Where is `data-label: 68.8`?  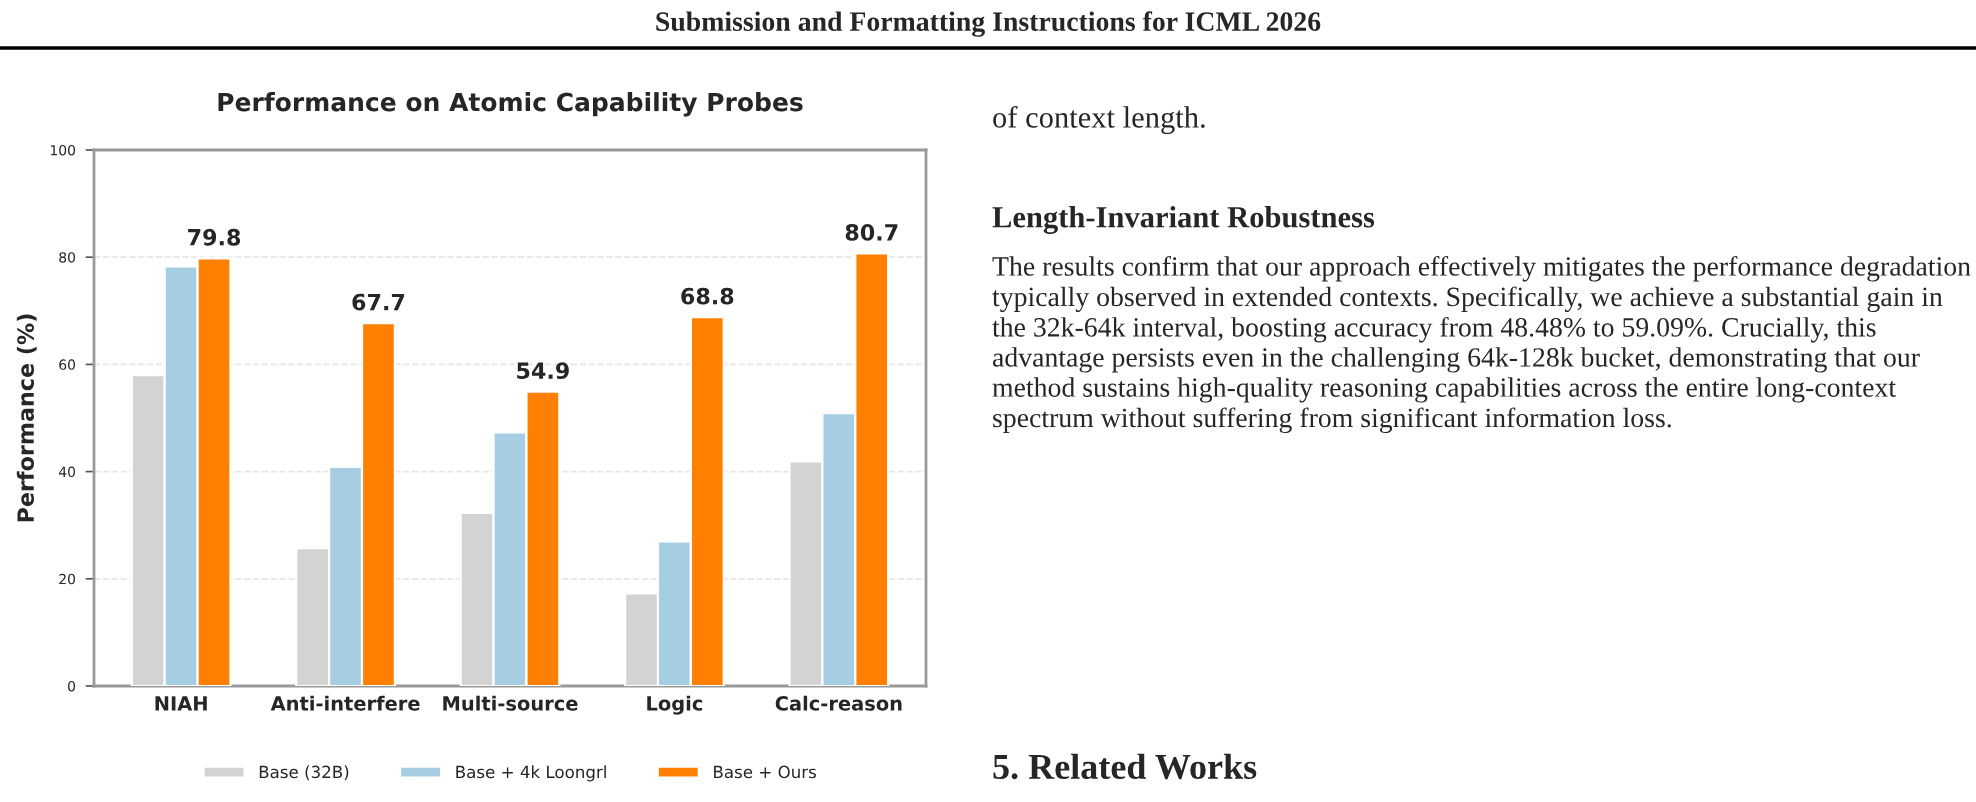 data-label: 68.8 is located at coordinates (707, 296).